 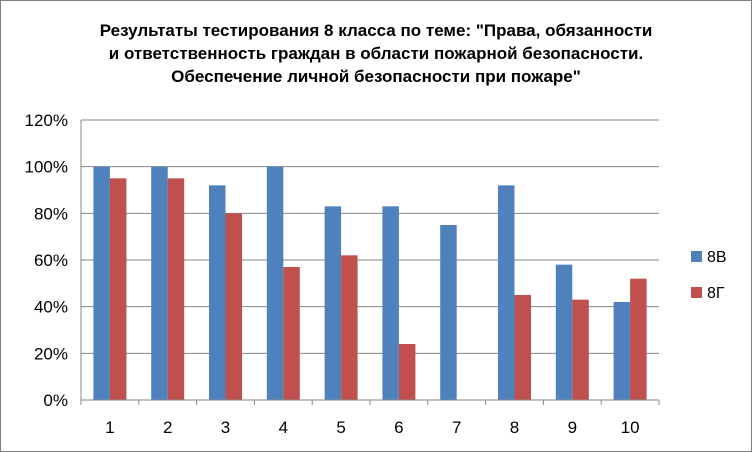 What do you see at coordinates (51, 307) in the screenshot?
I see `y-tick-label: 40%` at bounding box center [51, 307].